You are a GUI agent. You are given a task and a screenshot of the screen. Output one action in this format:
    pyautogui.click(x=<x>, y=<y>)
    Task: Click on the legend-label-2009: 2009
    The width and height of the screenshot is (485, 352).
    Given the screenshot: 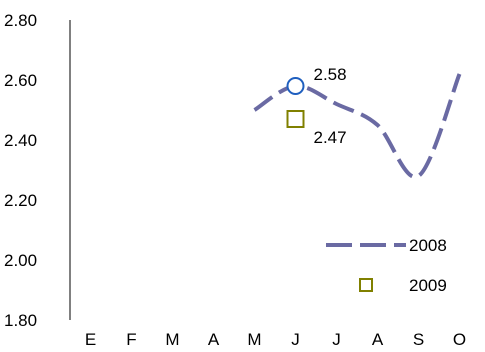 What is the action you would take?
    pyautogui.click(x=428, y=285)
    